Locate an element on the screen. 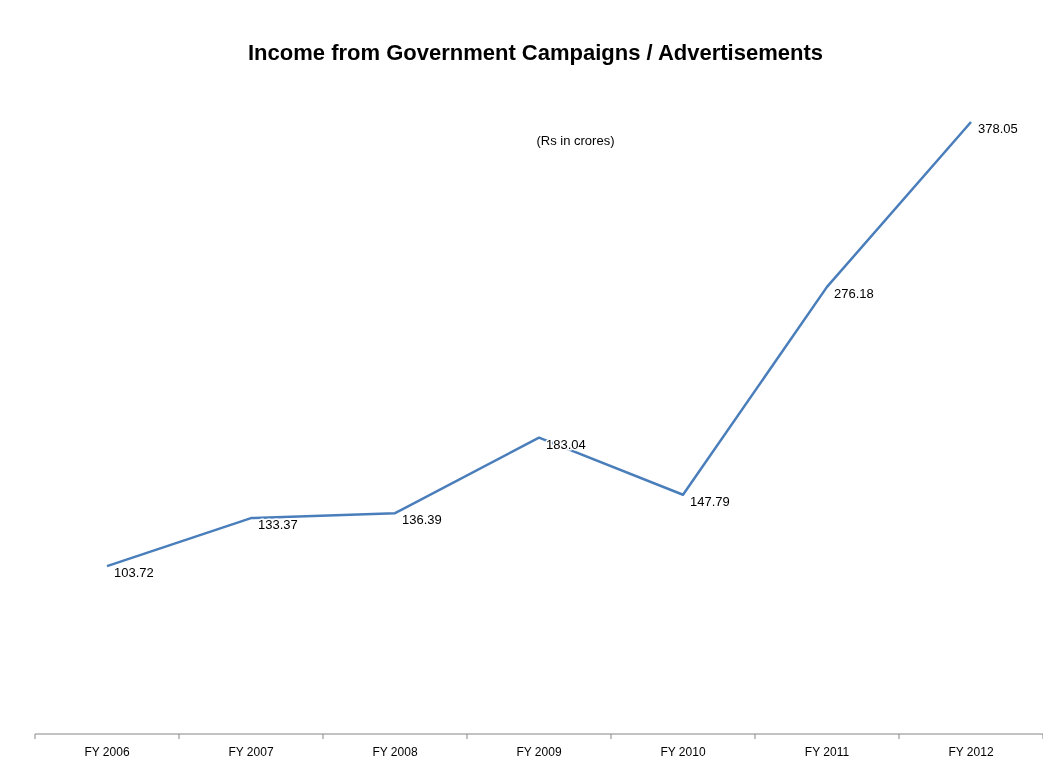 The image size is (1051, 771). data-label: 136.39 is located at coordinates (422, 520).